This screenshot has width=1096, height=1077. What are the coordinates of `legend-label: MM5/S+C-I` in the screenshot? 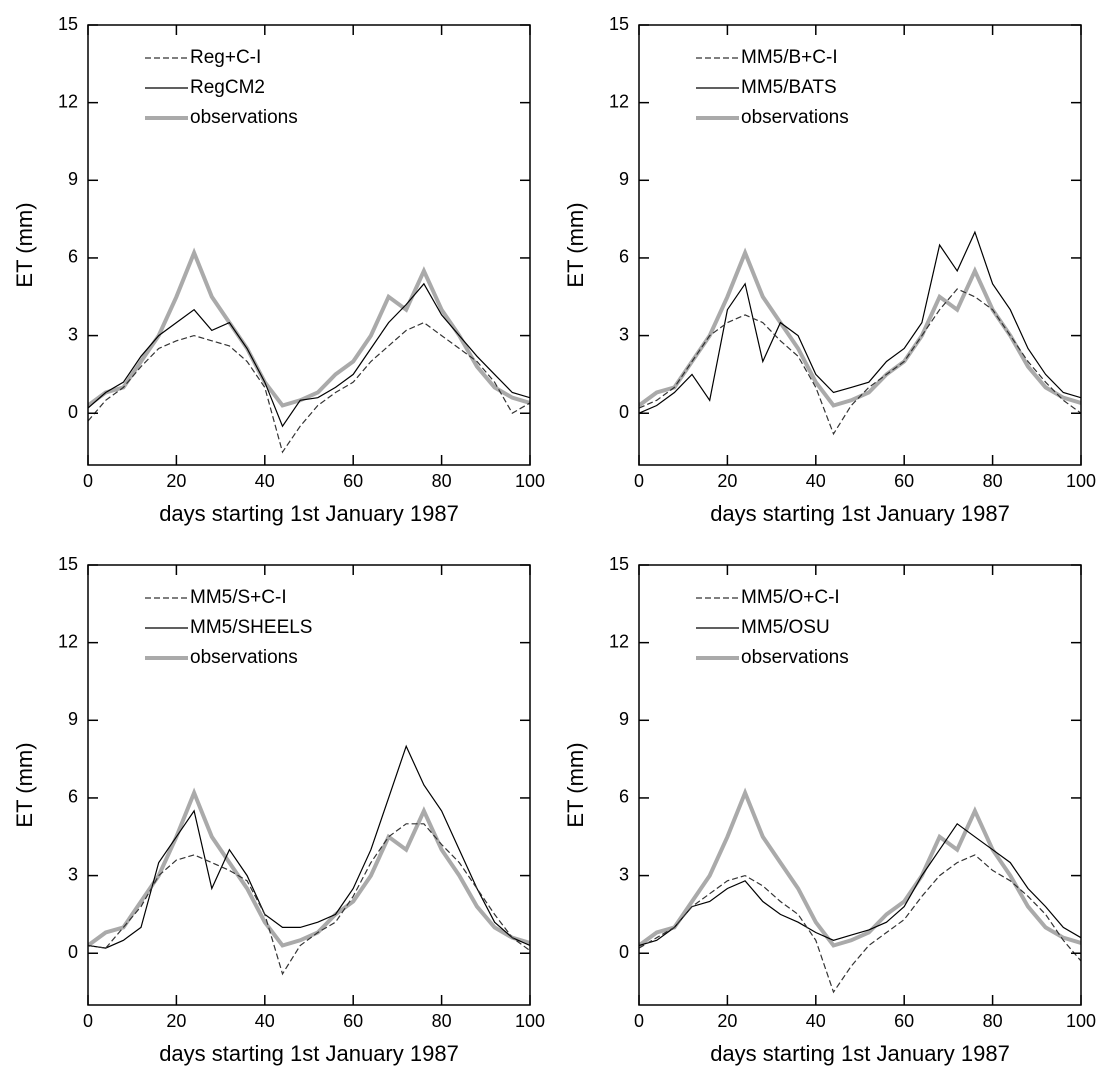 It's located at (238, 597).